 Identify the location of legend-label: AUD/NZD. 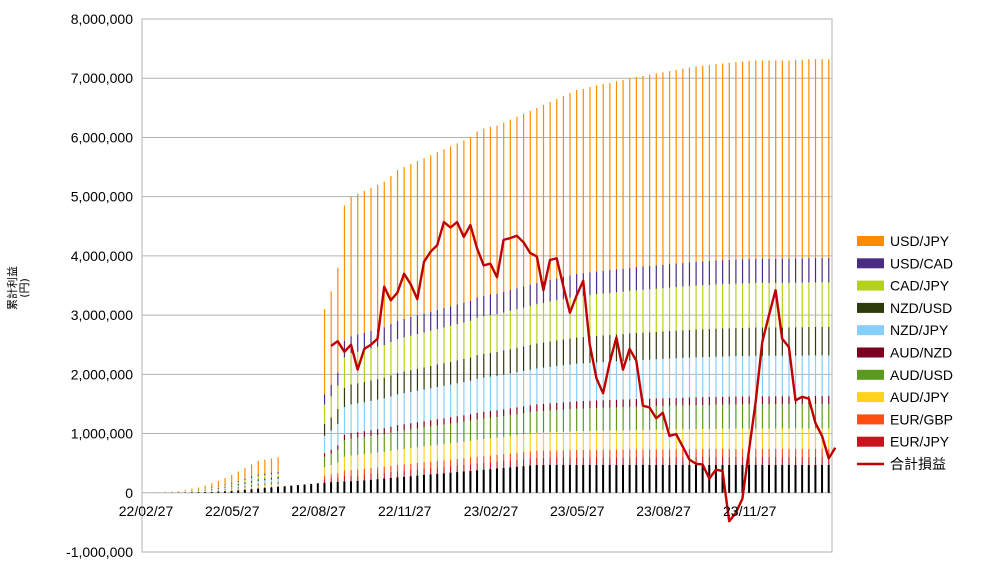
(921, 353).